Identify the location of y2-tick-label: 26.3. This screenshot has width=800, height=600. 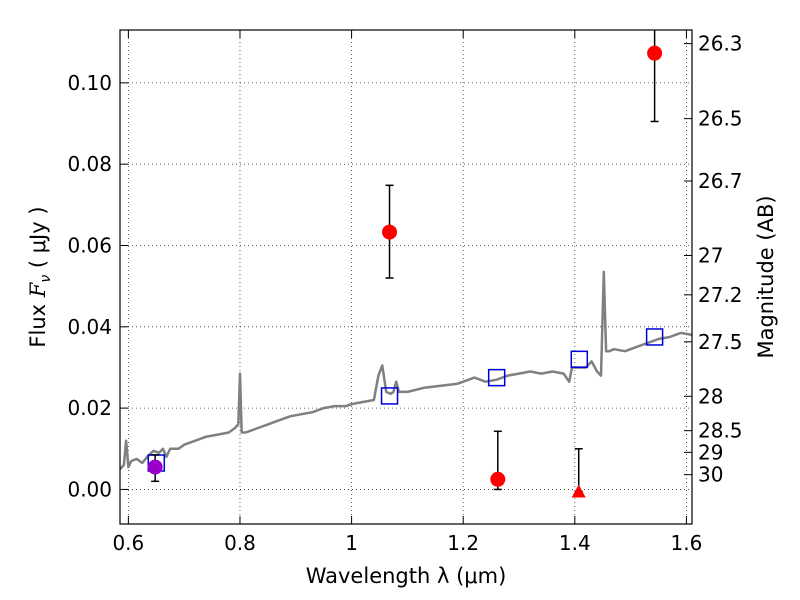
(720, 44).